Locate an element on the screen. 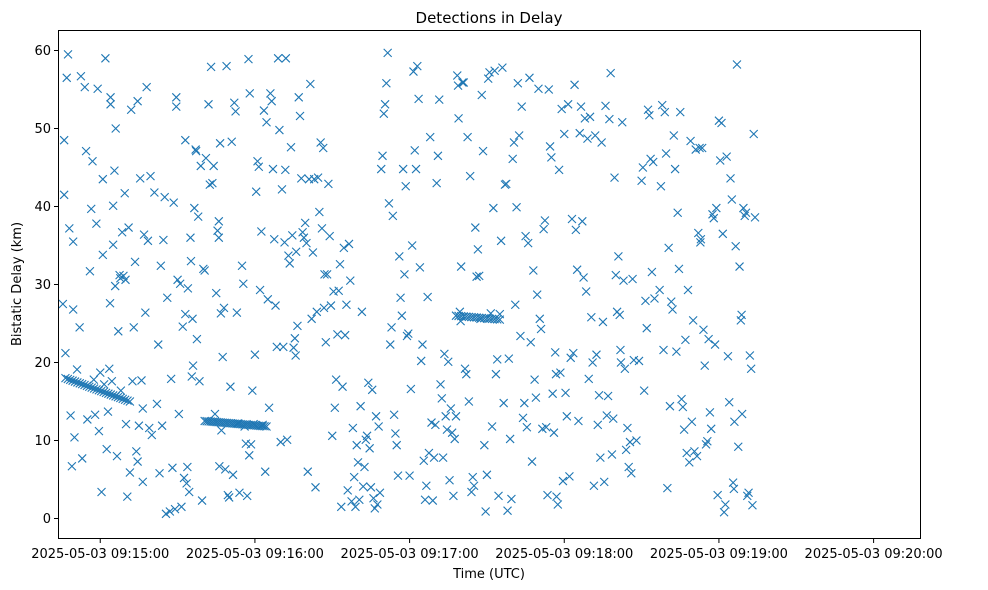 The image size is (988, 590). x-axis-label: Time (UTC) is located at coordinates (488, 574).